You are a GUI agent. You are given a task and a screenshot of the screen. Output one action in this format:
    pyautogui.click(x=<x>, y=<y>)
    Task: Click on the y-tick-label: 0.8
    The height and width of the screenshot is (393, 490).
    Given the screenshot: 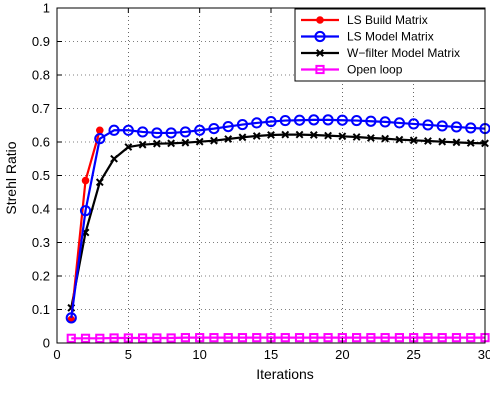 What is the action you would take?
    pyautogui.click(x=41, y=75)
    